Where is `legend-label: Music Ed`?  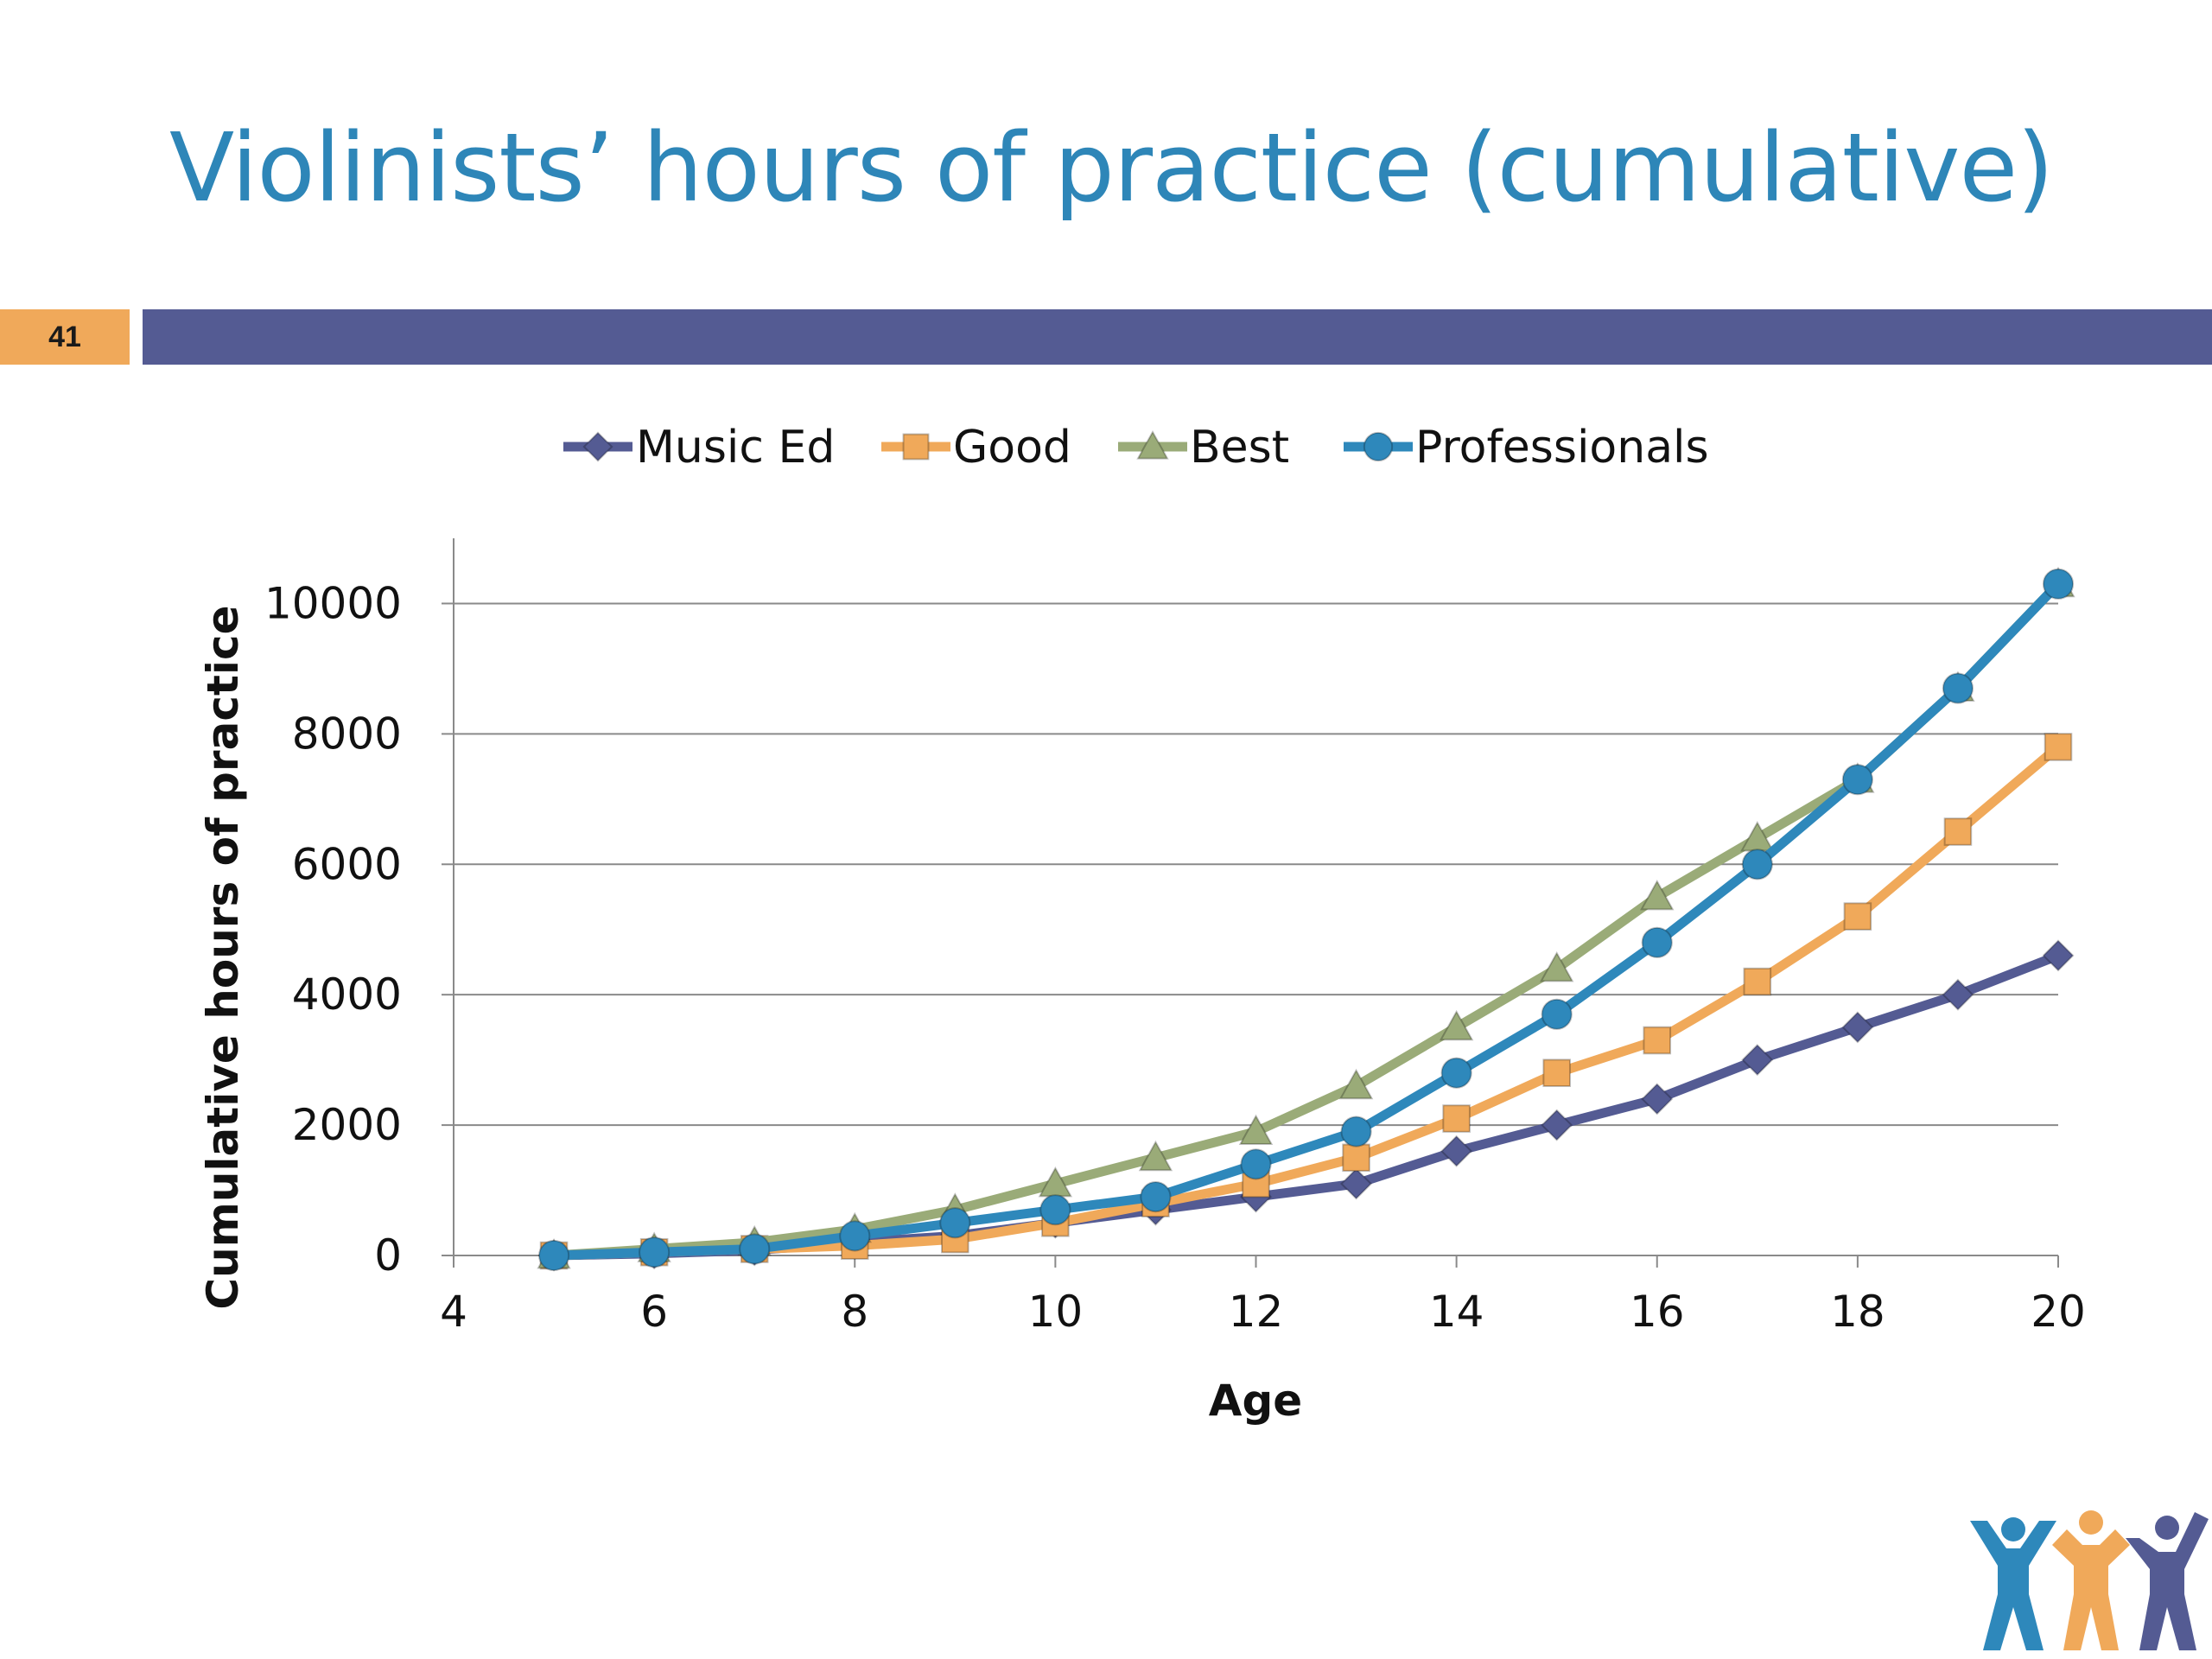
legend-label: Music Ed is located at coordinates (735, 448).